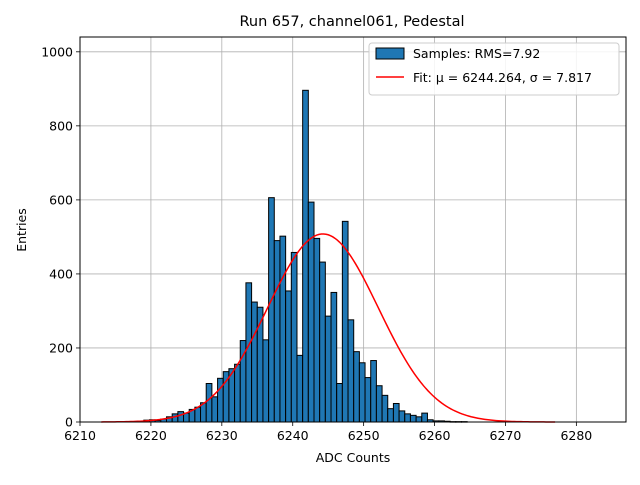 Image resolution: width=640 pixels, height=485 pixels. What do you see at coordinates (328, 432) in the screenshot?
I see `x-axis-ticks: 6210 6220 6230 6240 6250 6260 6270 6280` at bounding box center [328, 432].